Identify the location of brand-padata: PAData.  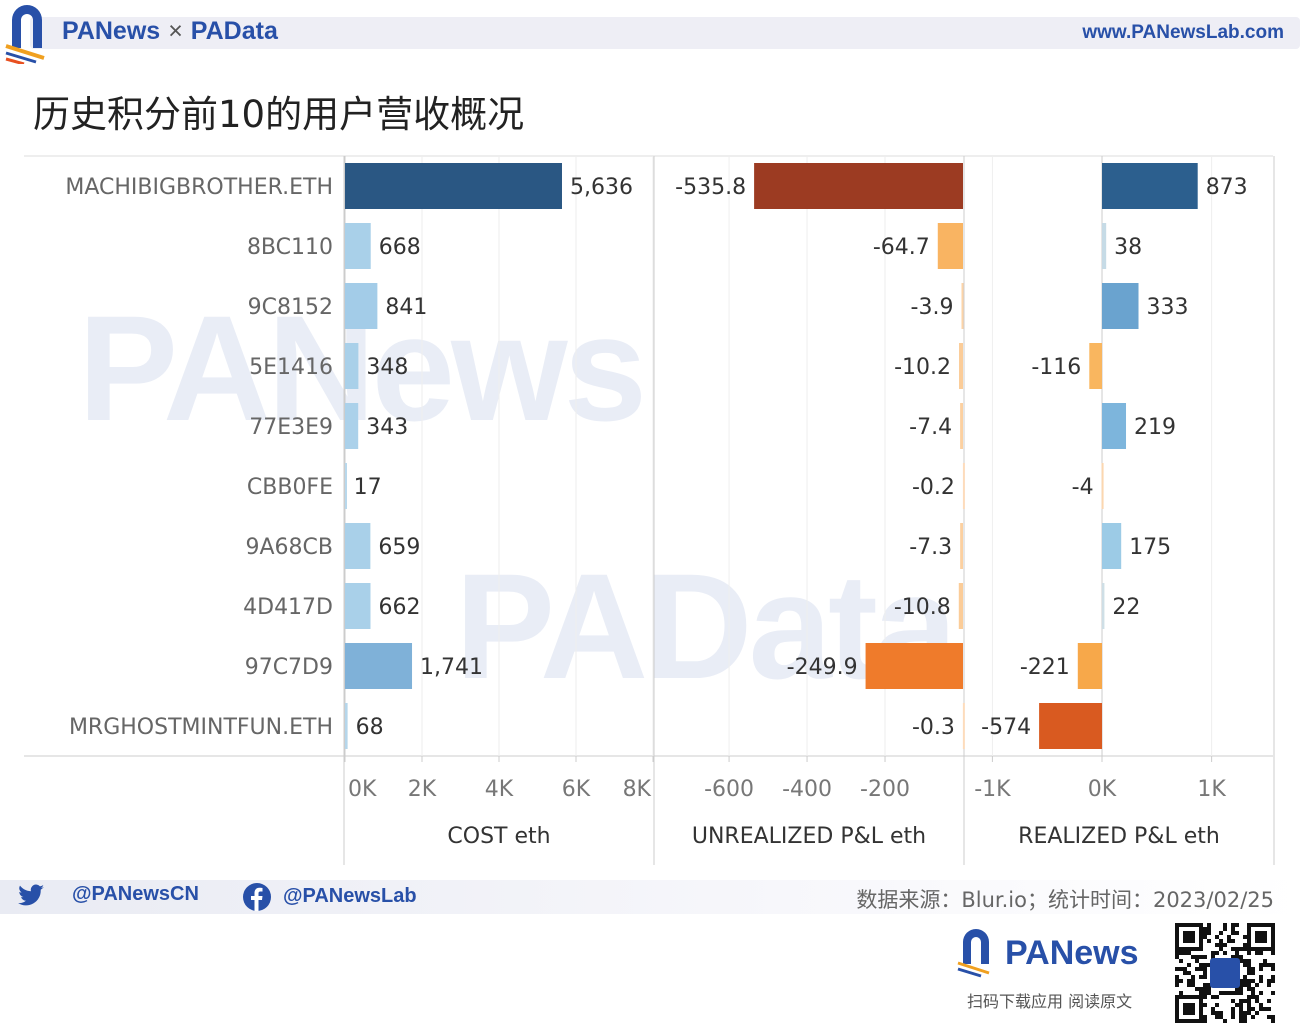
(234, 31).